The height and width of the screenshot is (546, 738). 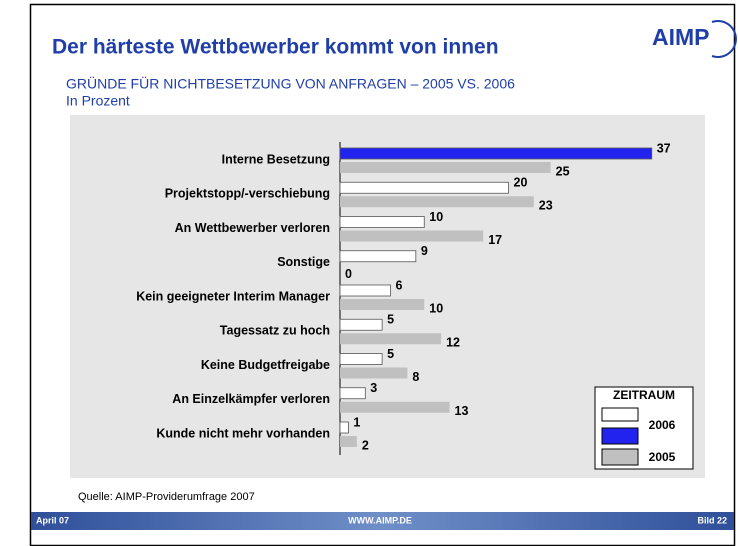 I want to click on value-label: 2, so click(x=365, y=445).